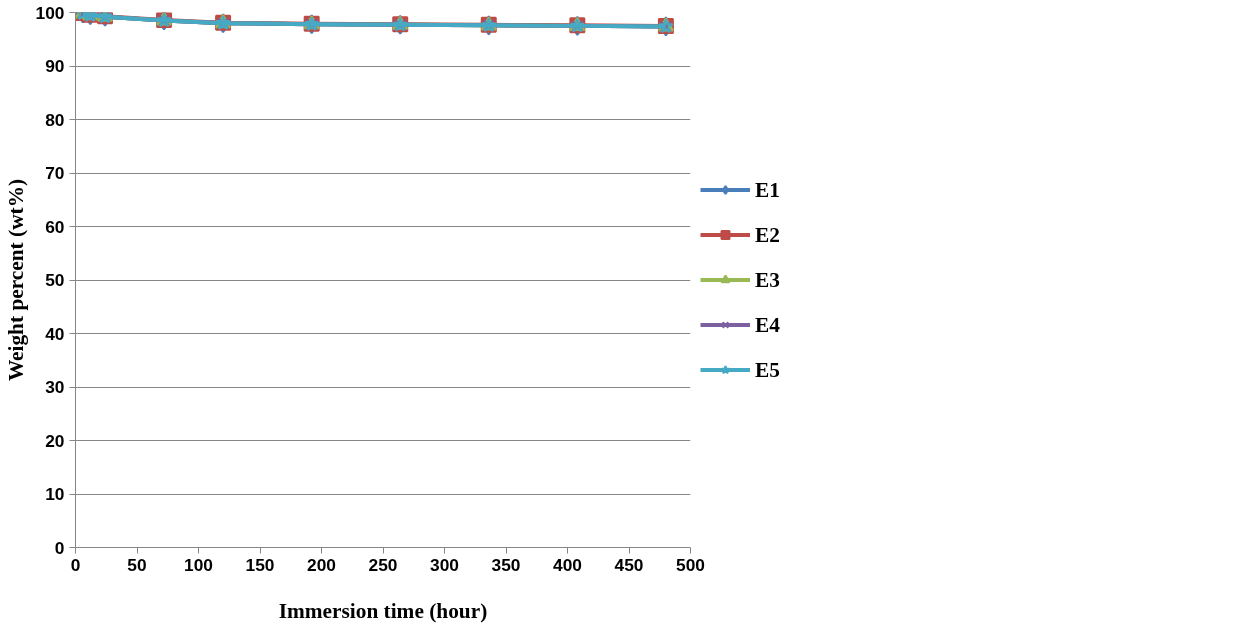 This screenshot has height=633, width=1253. Describe the element at coordinates (59, 547) in the screenshot. I see `y-tick-label: 0` at that location.